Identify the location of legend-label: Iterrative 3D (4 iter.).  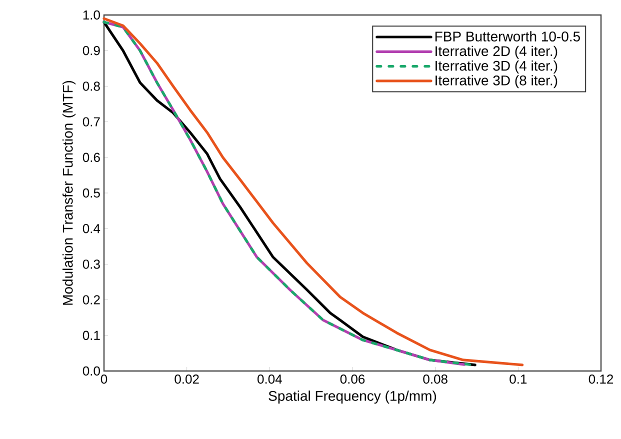
(497, 67).